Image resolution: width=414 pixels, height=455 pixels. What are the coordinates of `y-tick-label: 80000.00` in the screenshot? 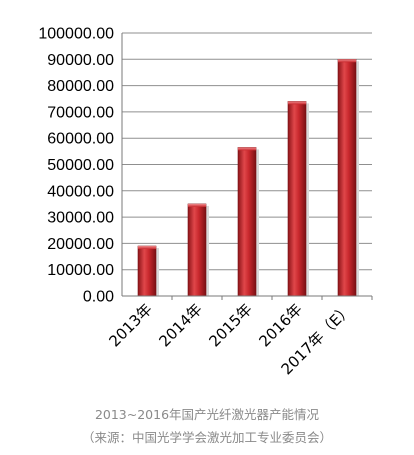 It's located at (80, 86).